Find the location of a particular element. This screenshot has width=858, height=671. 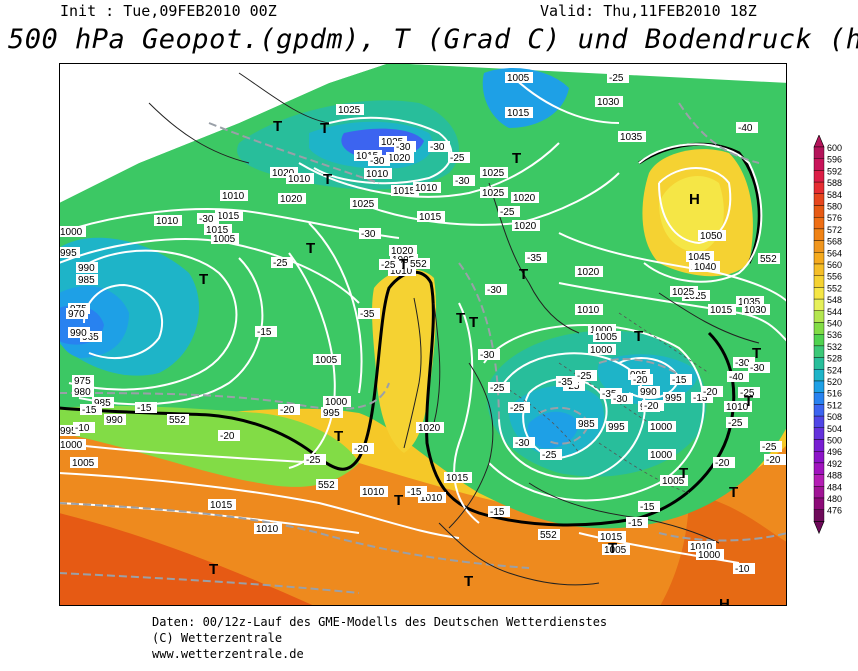

legend-value: 588 is located at coordinates (834, 183).